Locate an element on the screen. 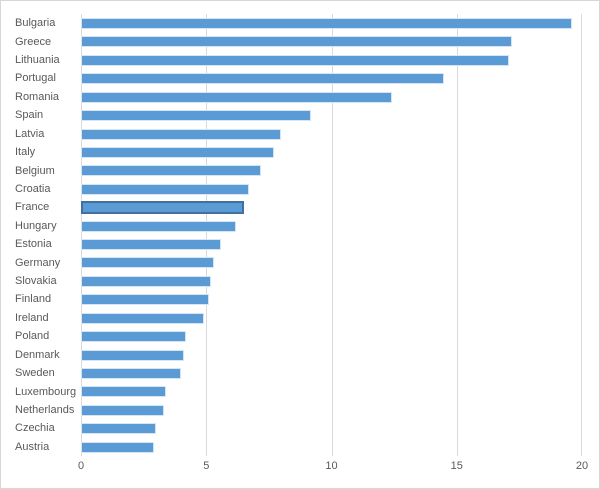 This screenshot has width=600, height=489. bar-czechia is located at coordinates (119, 429).